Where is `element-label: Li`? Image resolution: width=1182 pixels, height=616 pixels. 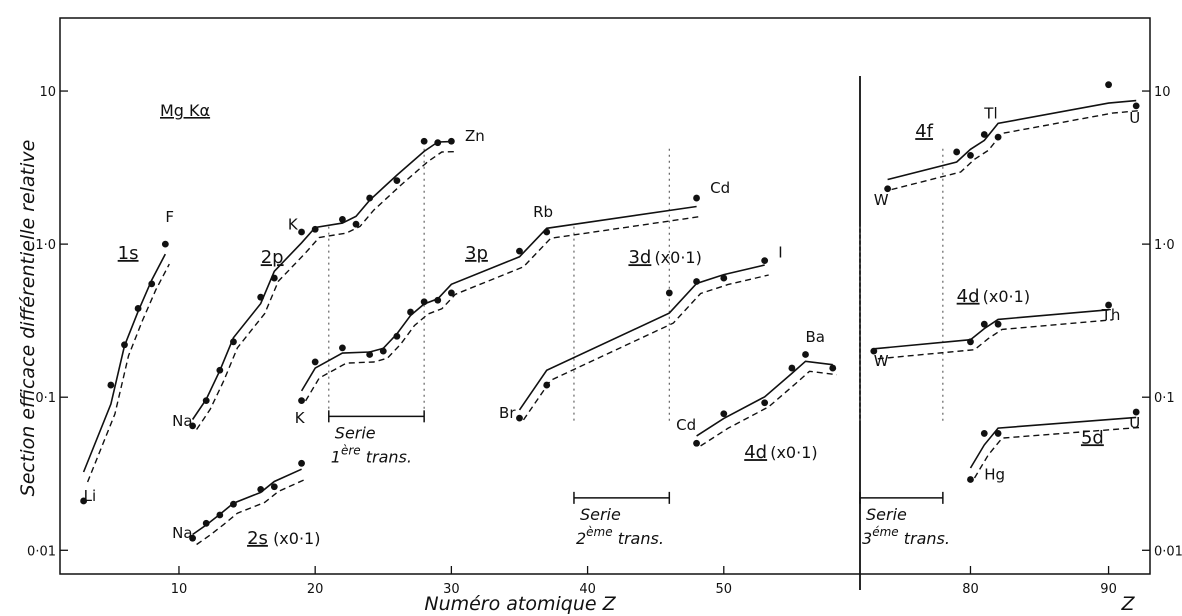
element-label: Li is located at coordinates (90, 496).